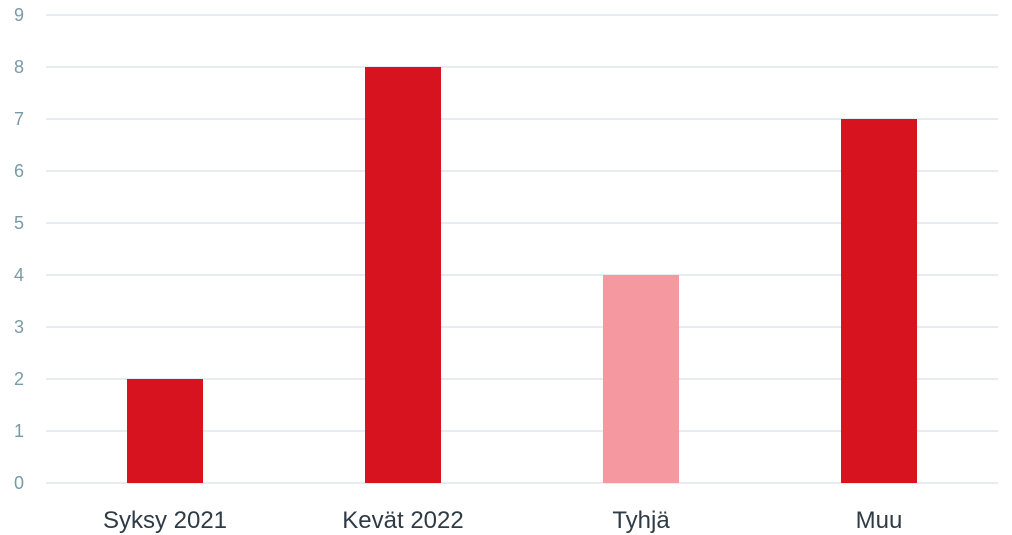 Image resolution: width=1012 pixels, height=535 pixels. What do you see at coordinates (402, 520) in the screenshot?
I see `x-tick-label: Kevät 2022` at bounding box center [402, 520].